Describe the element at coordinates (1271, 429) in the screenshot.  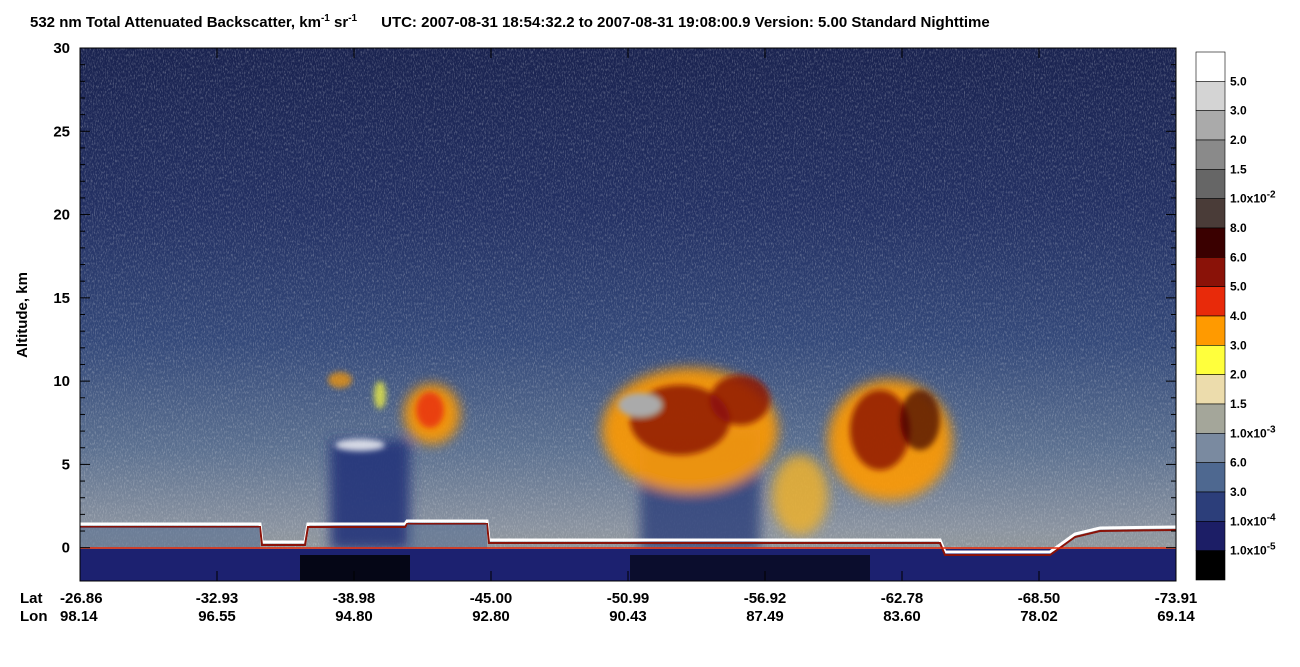
I see `colorbar-label-exponent: -3` at that location.